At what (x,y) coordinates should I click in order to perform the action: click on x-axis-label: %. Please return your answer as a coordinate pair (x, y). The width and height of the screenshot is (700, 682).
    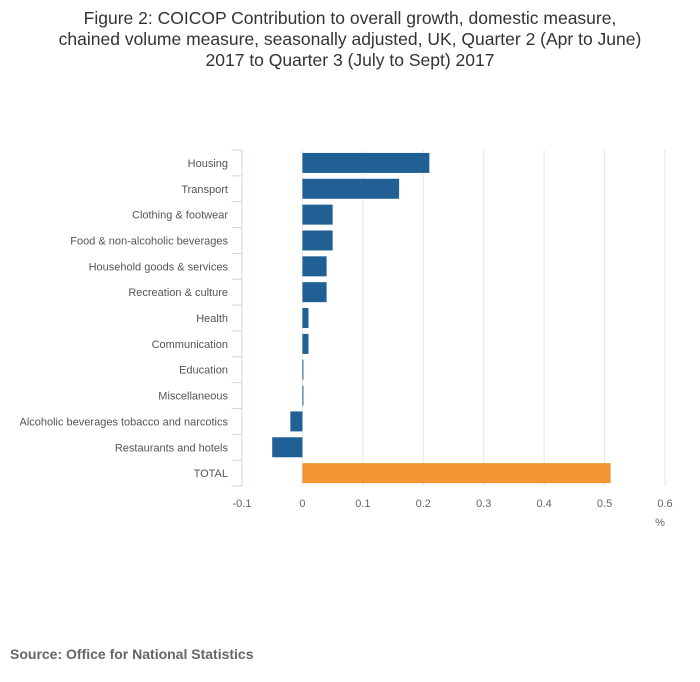
    Looking at the image, I should click on (660, 523).